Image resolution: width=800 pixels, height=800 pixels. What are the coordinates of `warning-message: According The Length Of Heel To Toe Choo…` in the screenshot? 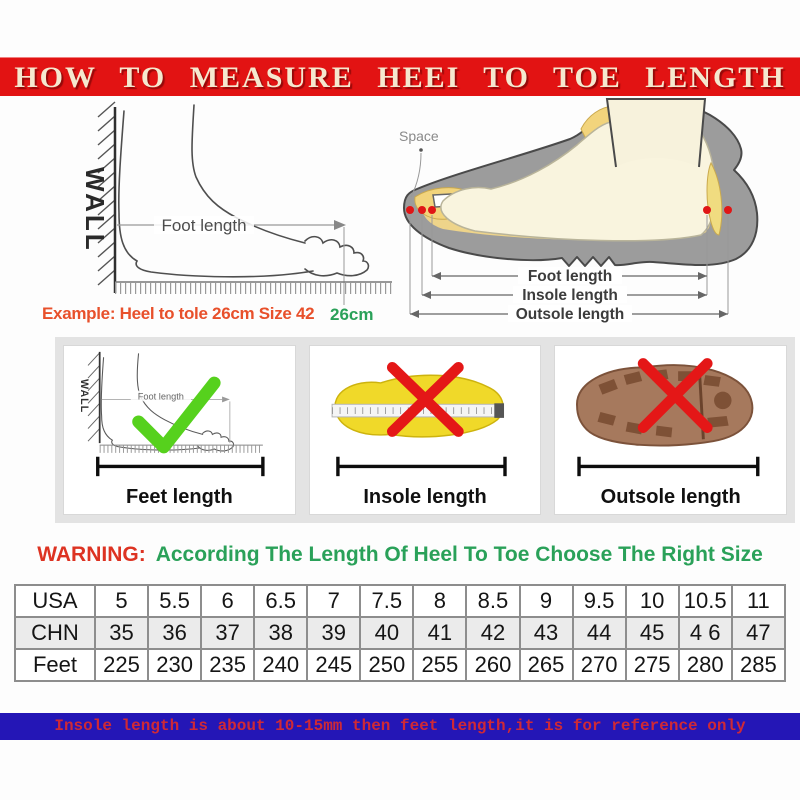 It's located at (459, 554).